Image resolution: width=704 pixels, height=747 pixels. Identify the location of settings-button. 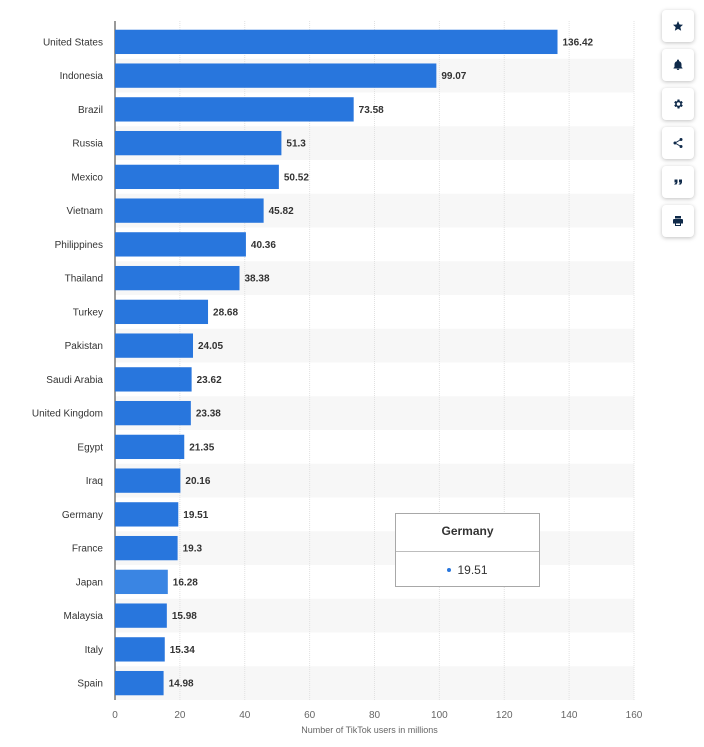
(678, 104).